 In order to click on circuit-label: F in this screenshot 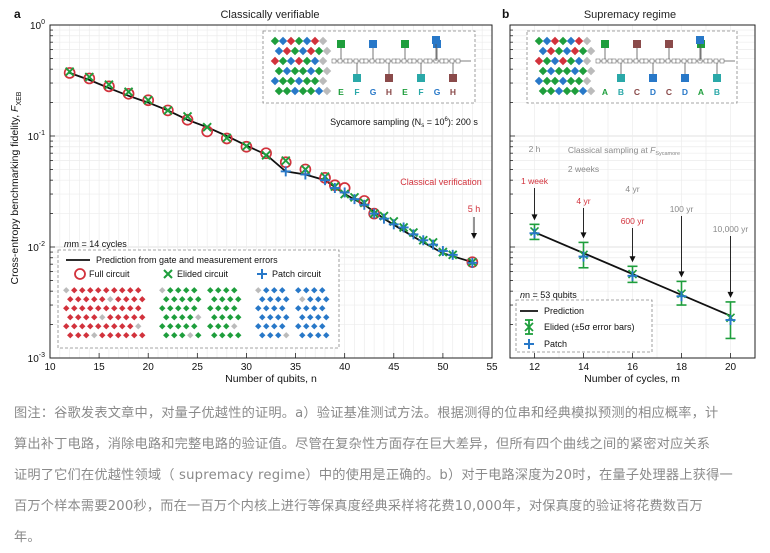, I will do `click(356, 92)`.